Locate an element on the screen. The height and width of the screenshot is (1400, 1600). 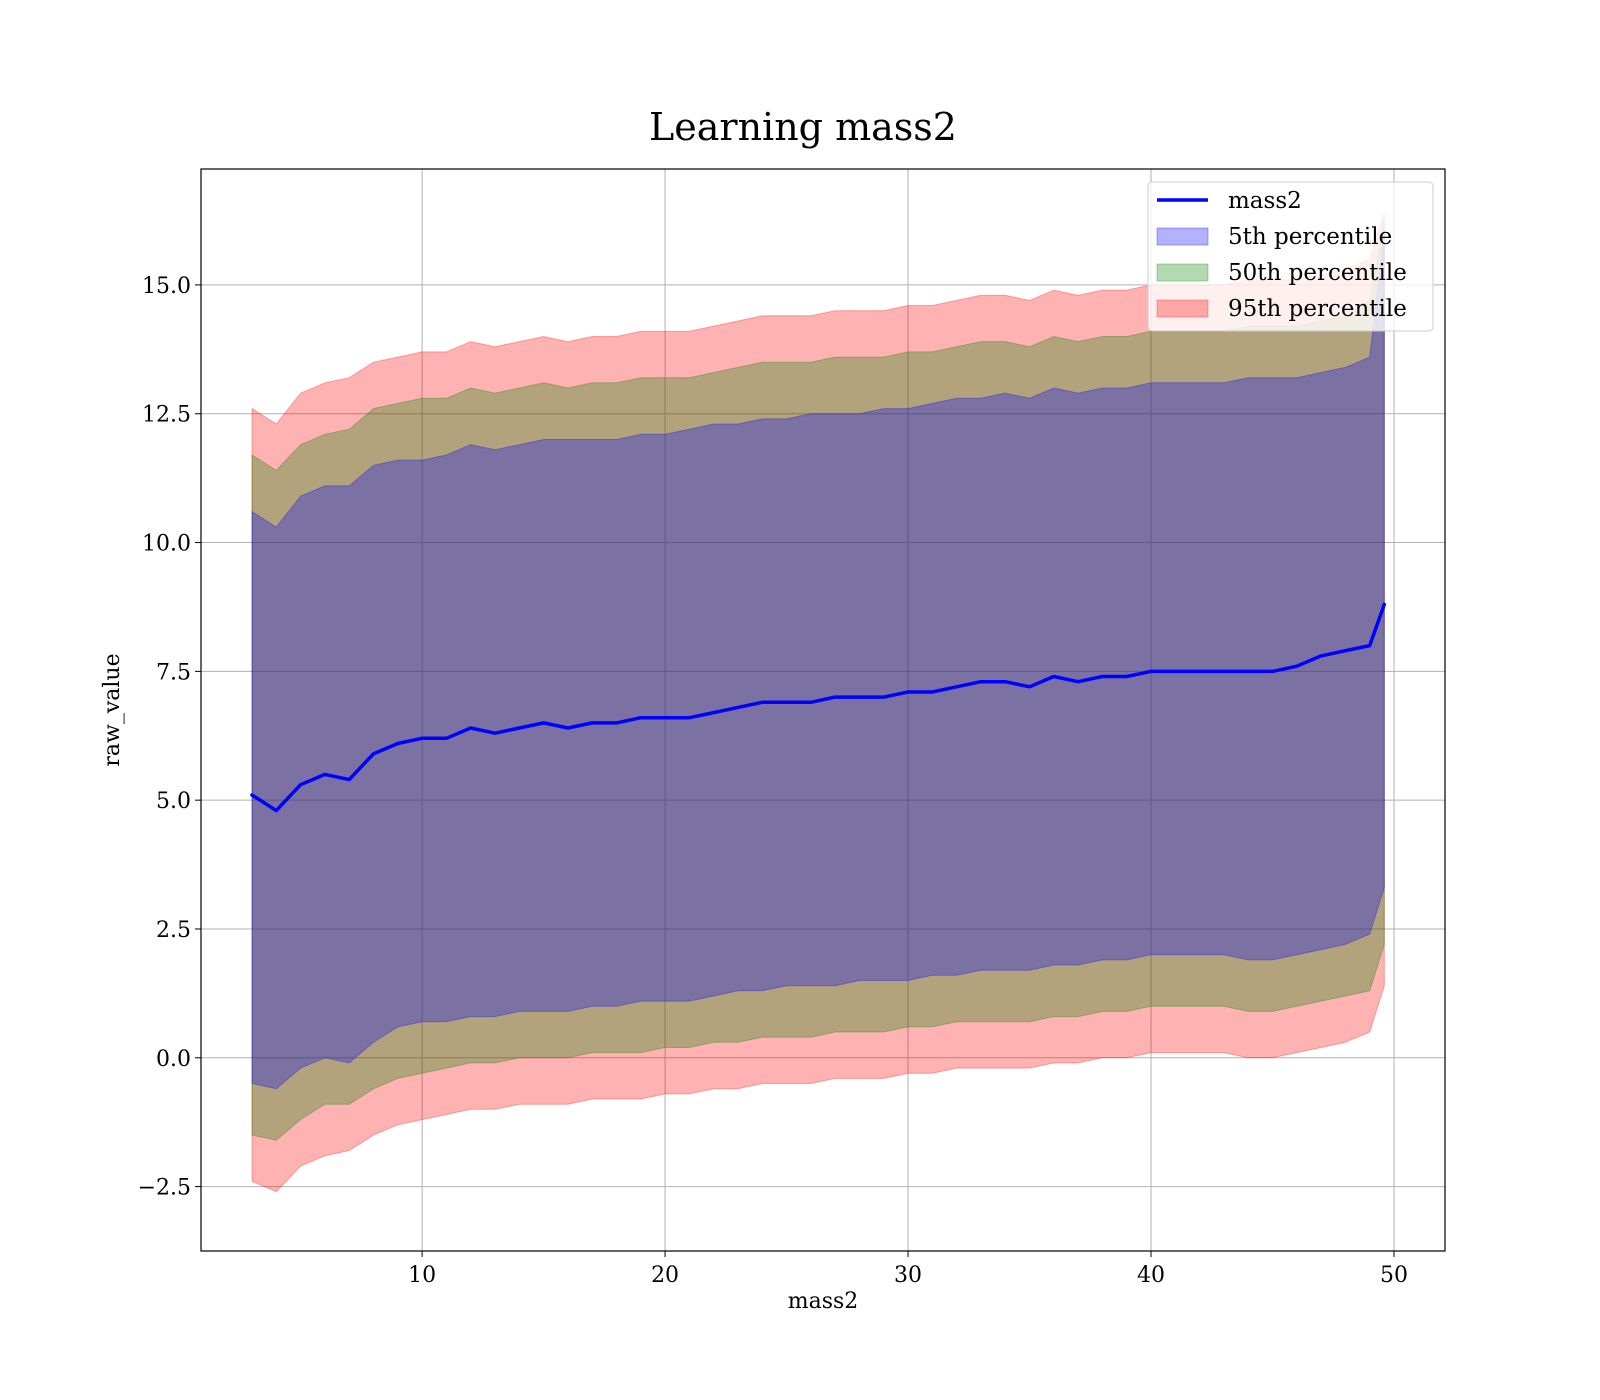
legend-box is located at coordinates (1290, 256).